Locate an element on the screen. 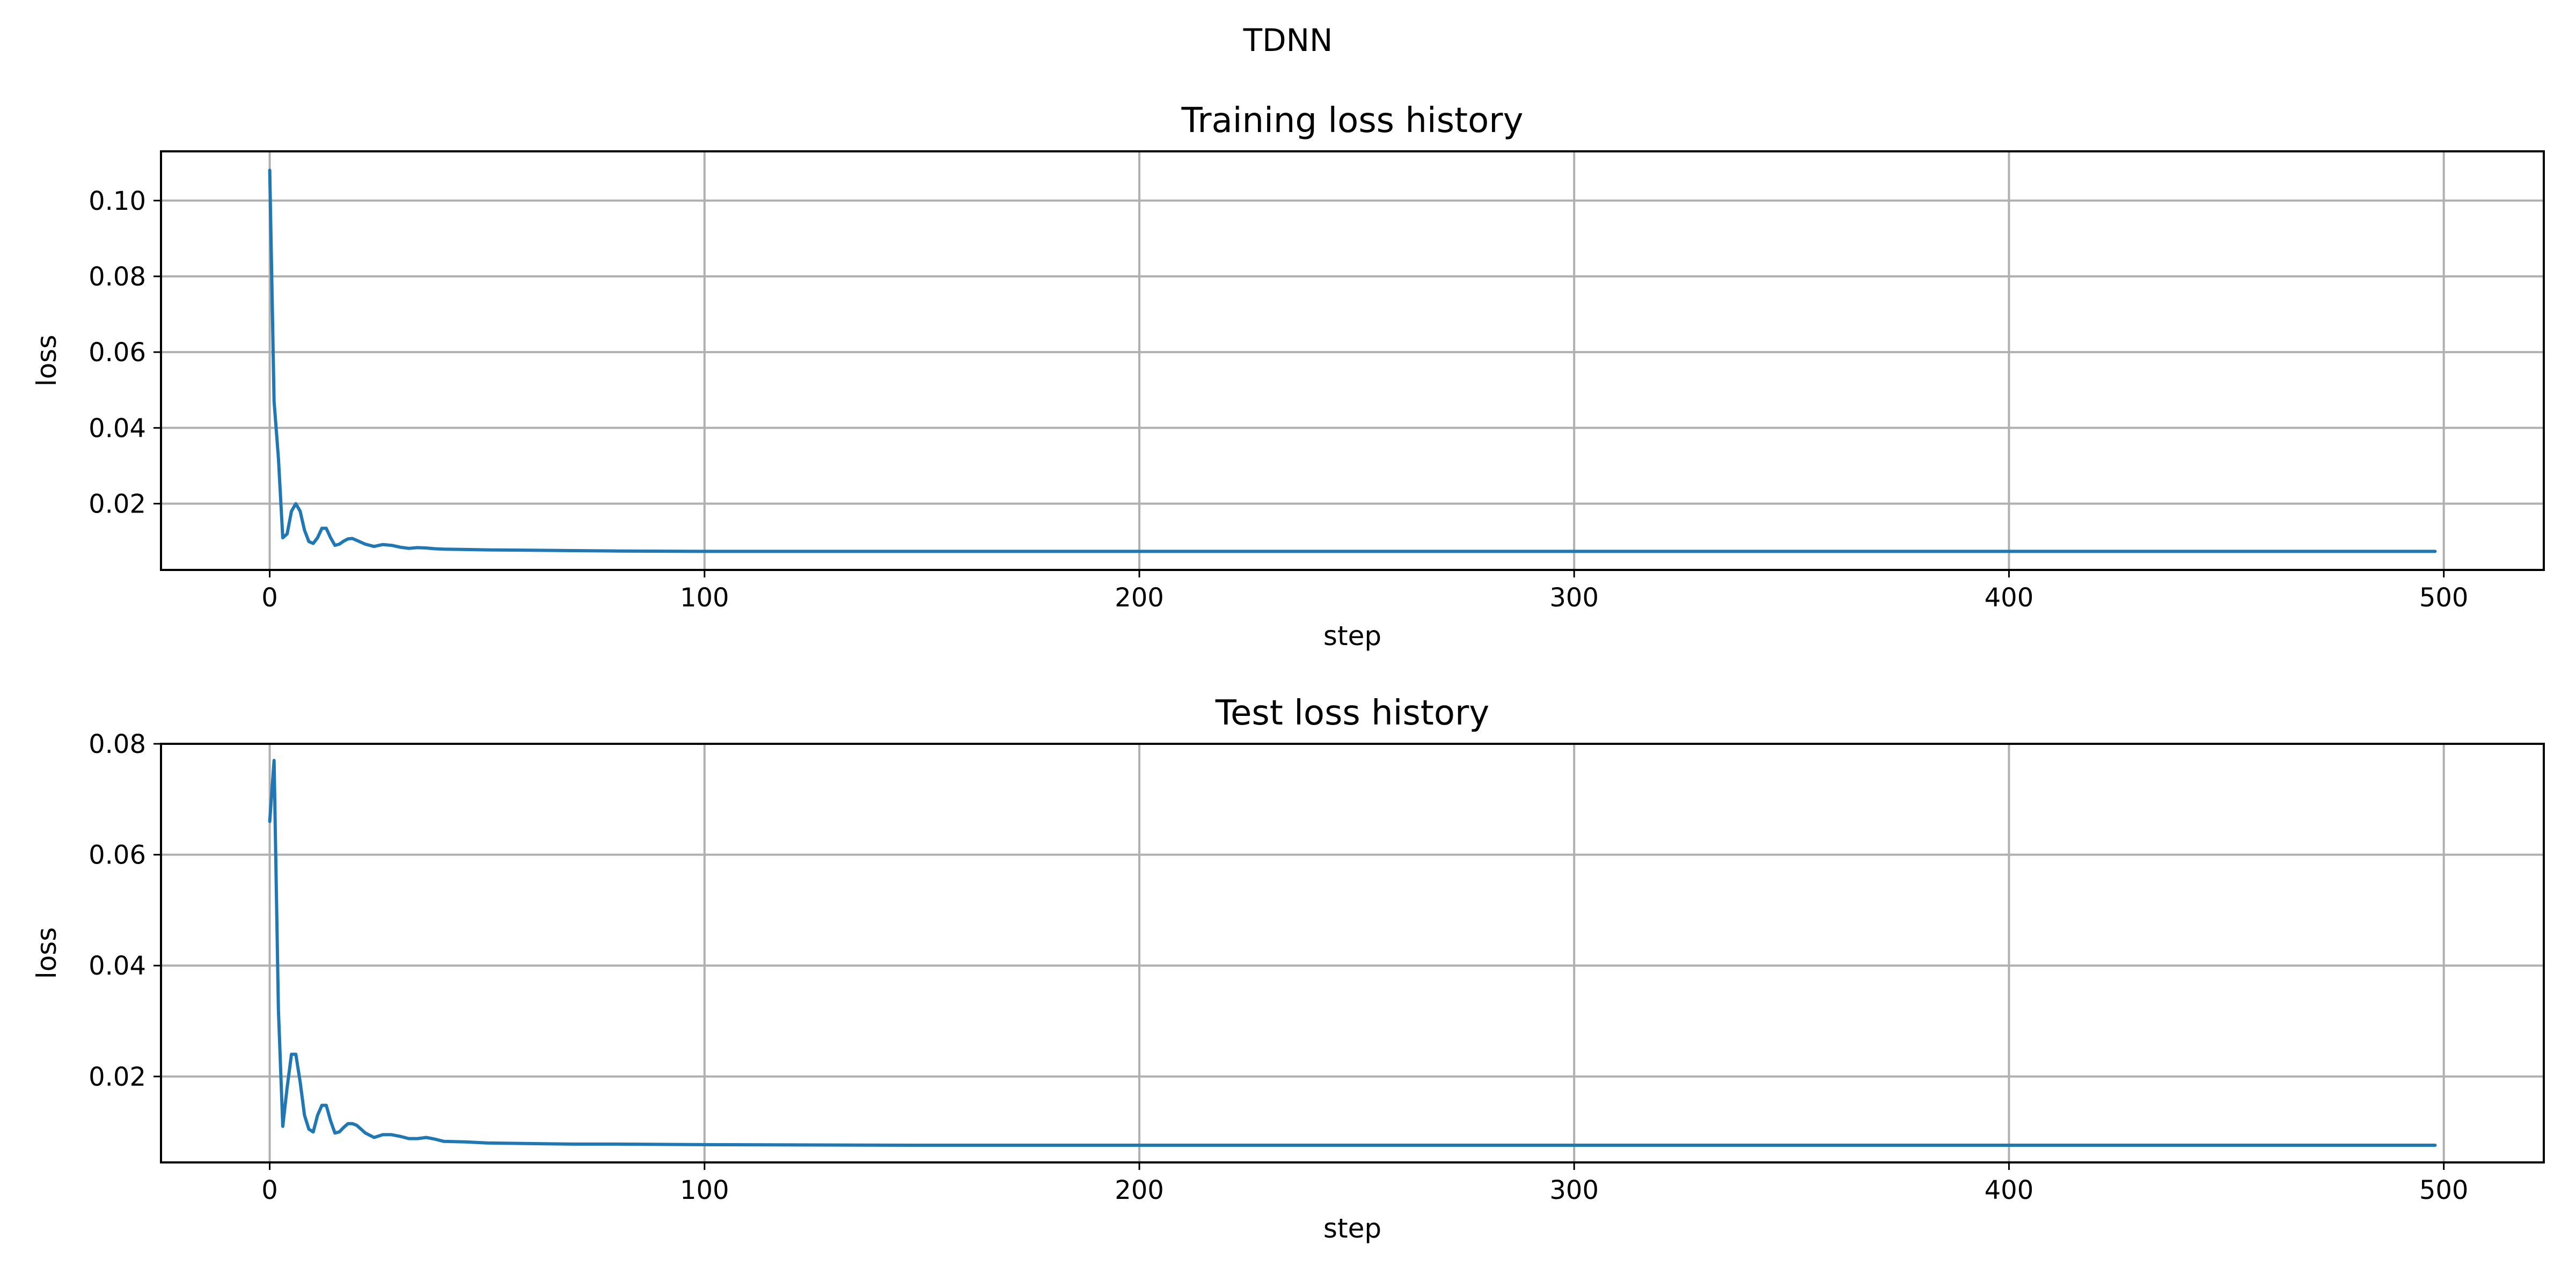  training-y-tick-label-4: 0.10 is located at coordinates (117, 201).